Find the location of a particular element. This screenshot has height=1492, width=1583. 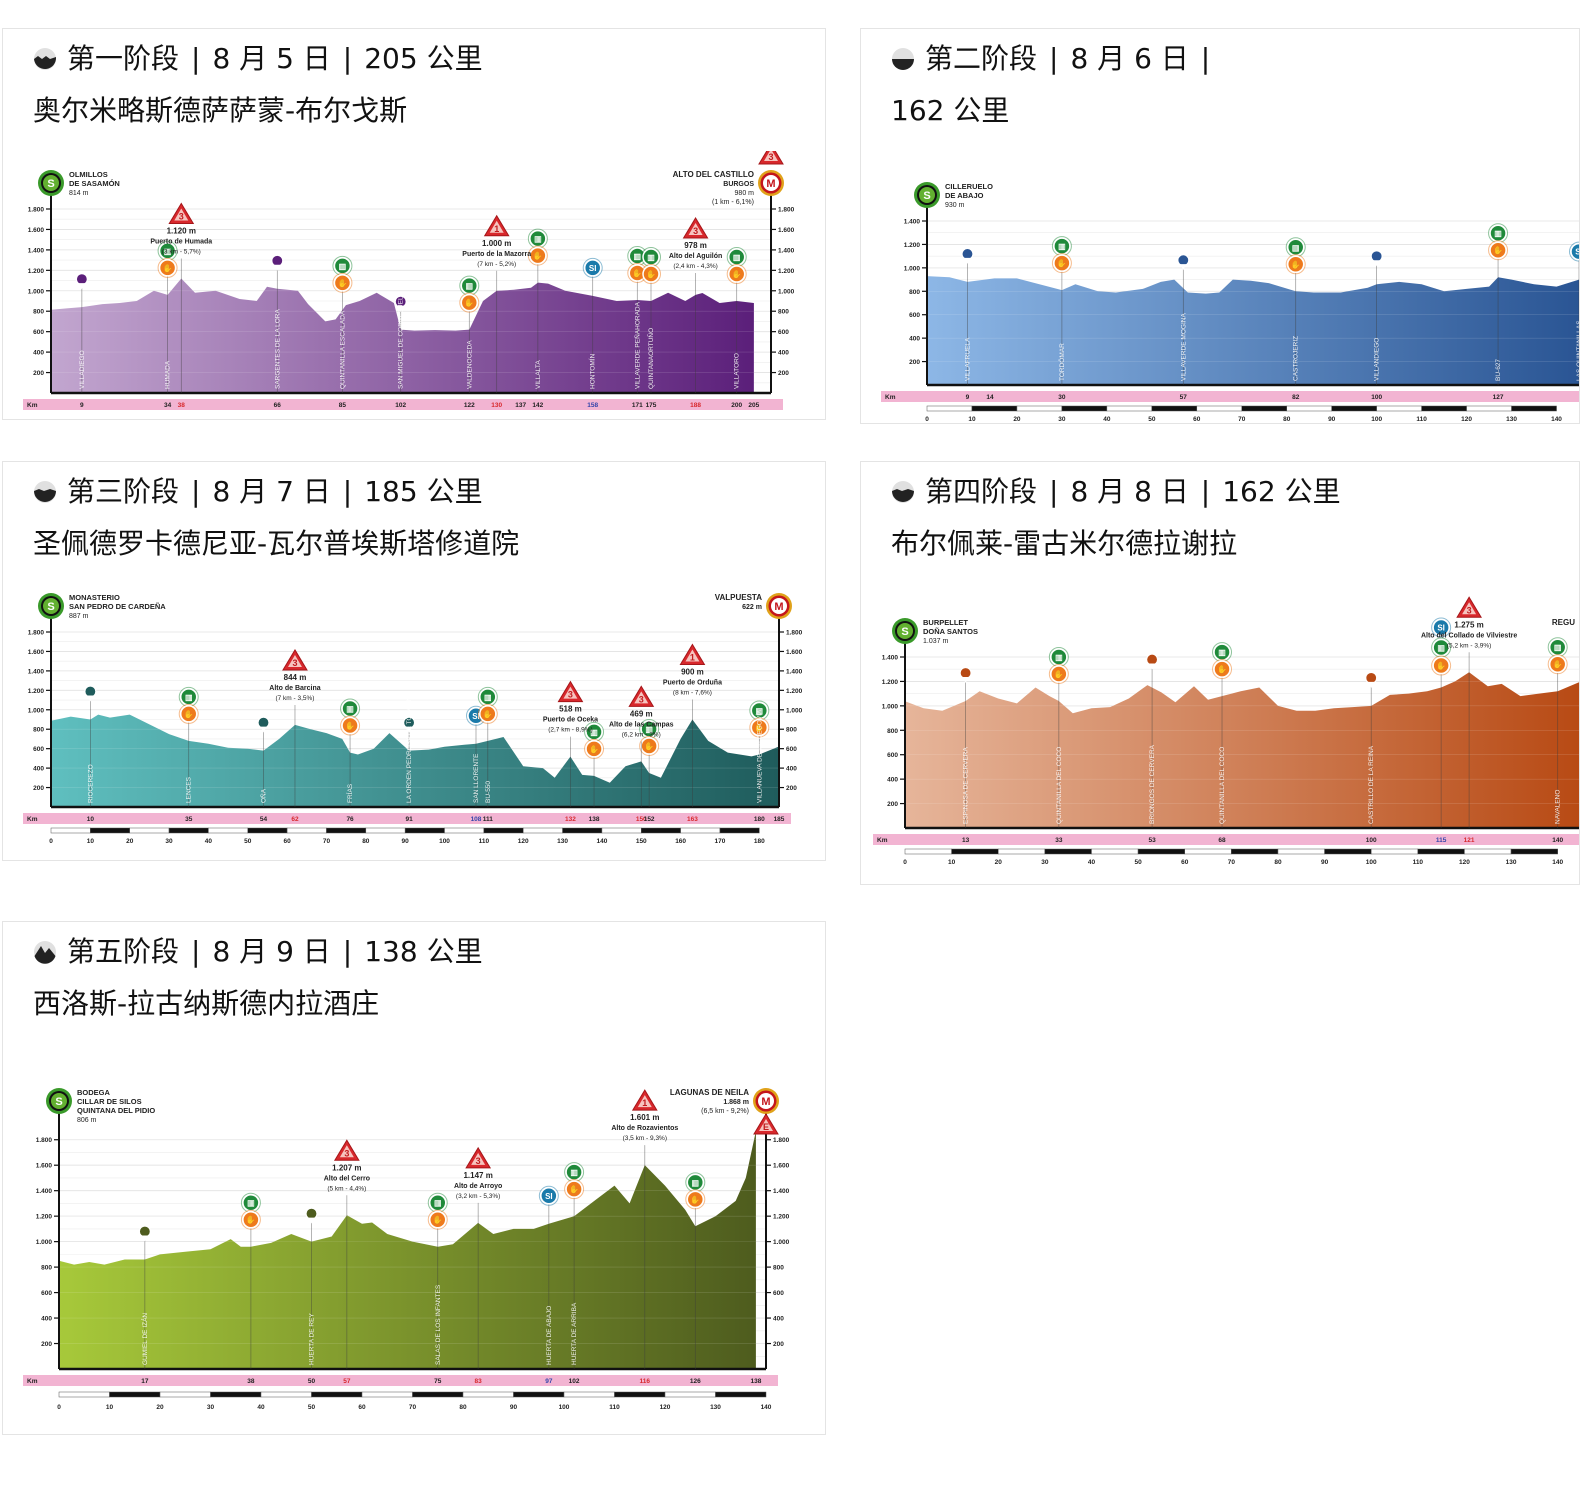

km-mark: 102 is located at coordinates (400, 405).